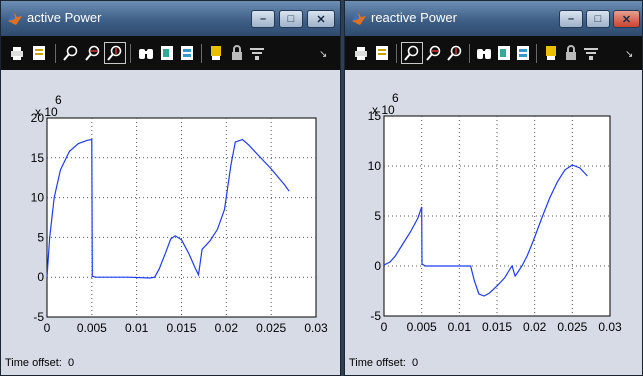 This screenshot has width=643, height=376. Describe the element at coordinates (38, 118) in the screenshot. I see `y-tick-label: 20` at that location.